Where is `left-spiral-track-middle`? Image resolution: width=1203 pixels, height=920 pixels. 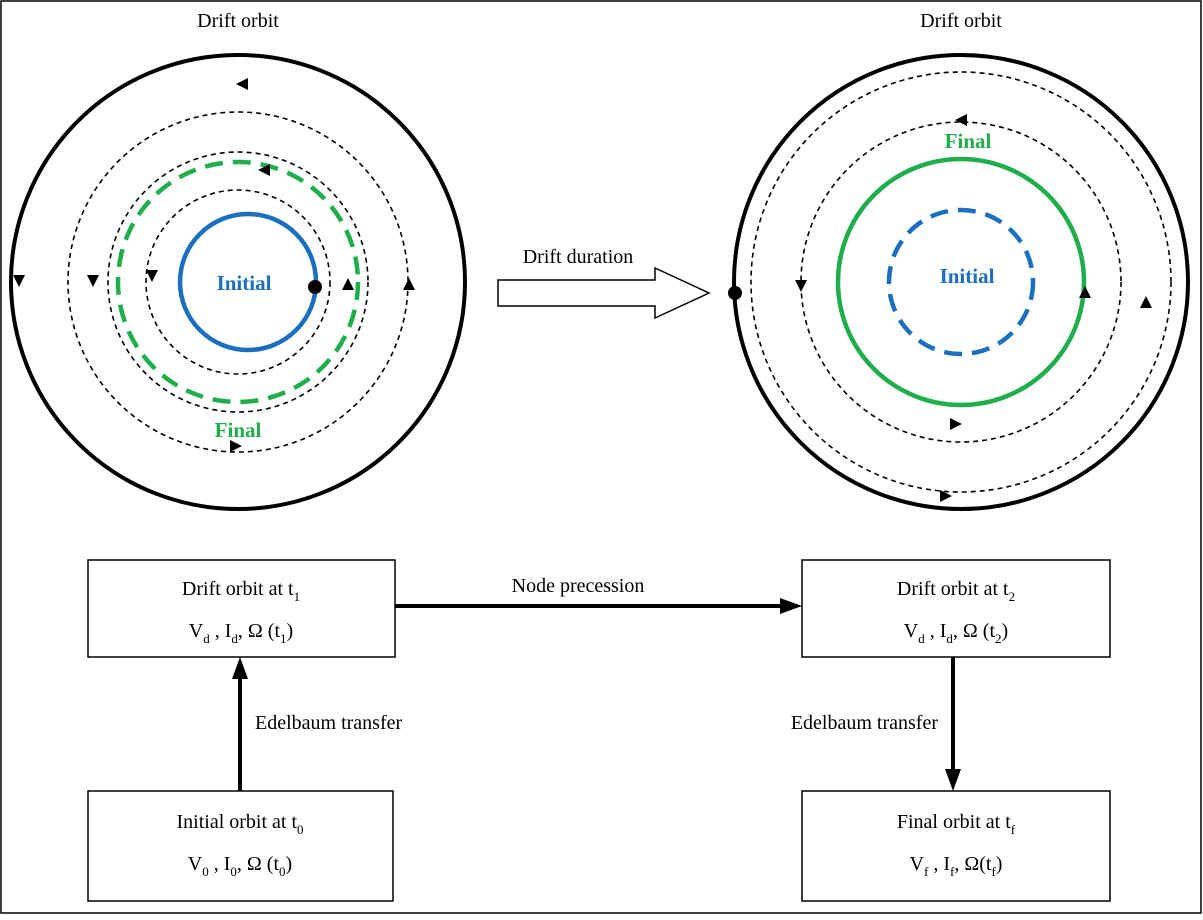 left-spiral-track-middle is located at coordinates (238, 282).